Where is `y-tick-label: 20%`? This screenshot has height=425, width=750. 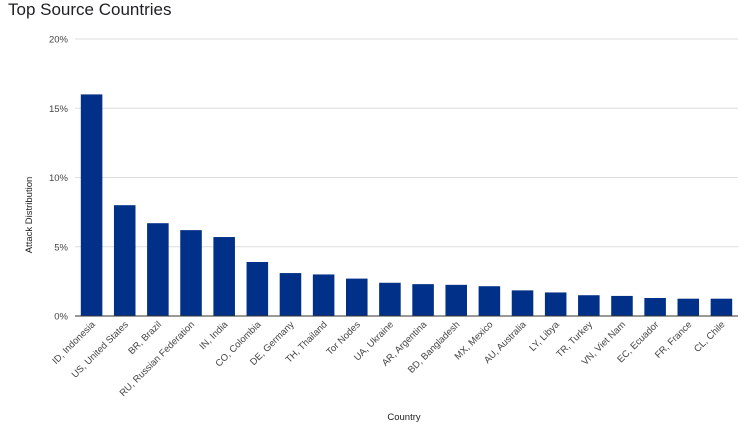 y-tick-label: 20% is located at coordinates (59, 40).